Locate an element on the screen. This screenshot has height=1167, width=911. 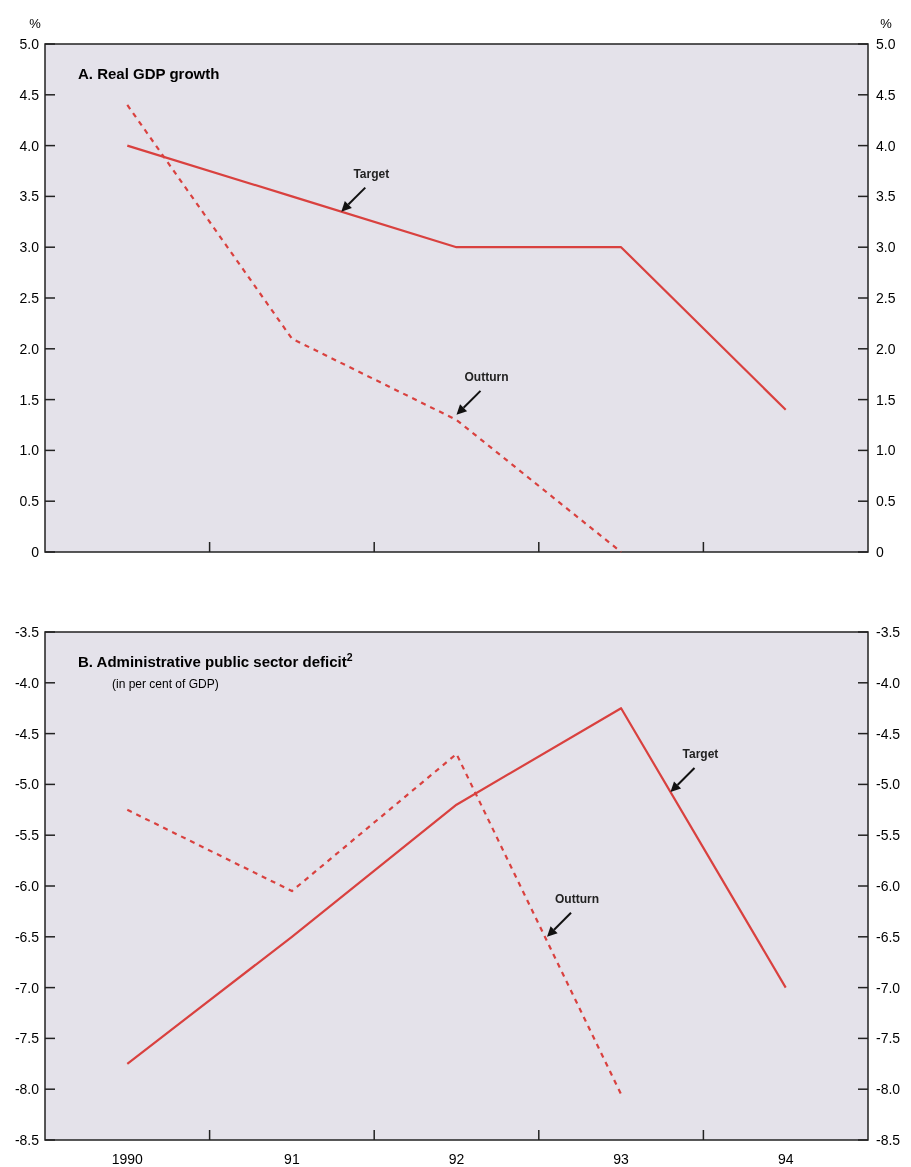
y2-tick-label: -5.0 is located at coordinates (888, 784).